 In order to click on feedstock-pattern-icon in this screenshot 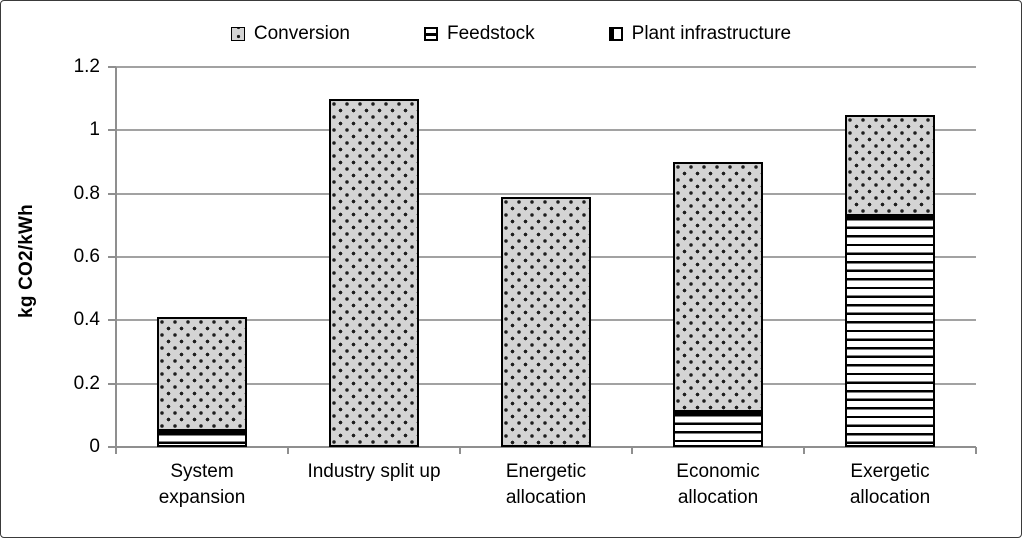, I will do `click(430, 34)`.